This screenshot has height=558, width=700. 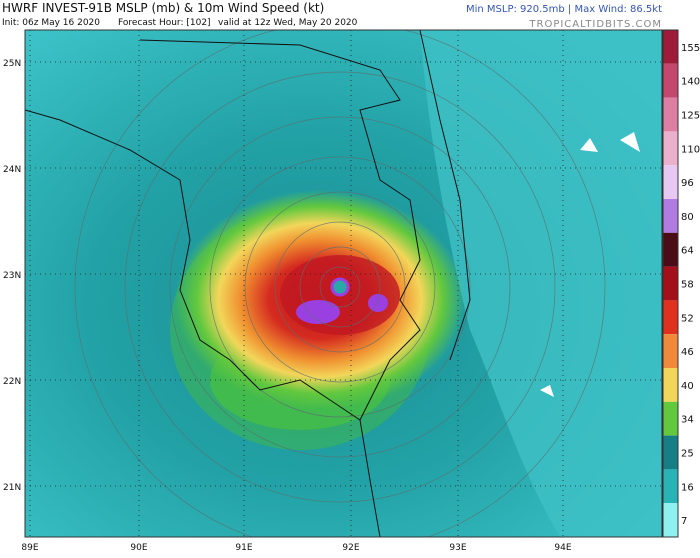 What do you see at coordinates (595, 24) in the screenshot?
I see `site: TROPICALTIDBITS.COM` at bounding box center [595, 24].